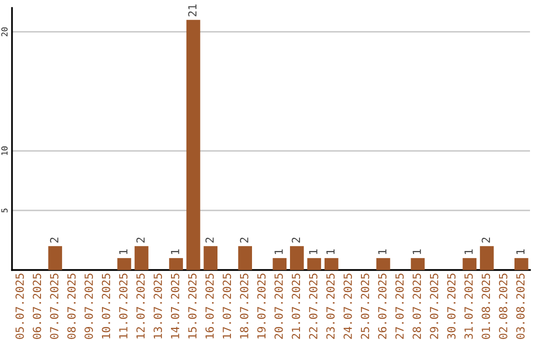 The width and height of the screenshot is (540, 340). Describe the element at coordinates (140, 306) in the screenshot. I see `x-tick-label: 12.07.2025` at that location.